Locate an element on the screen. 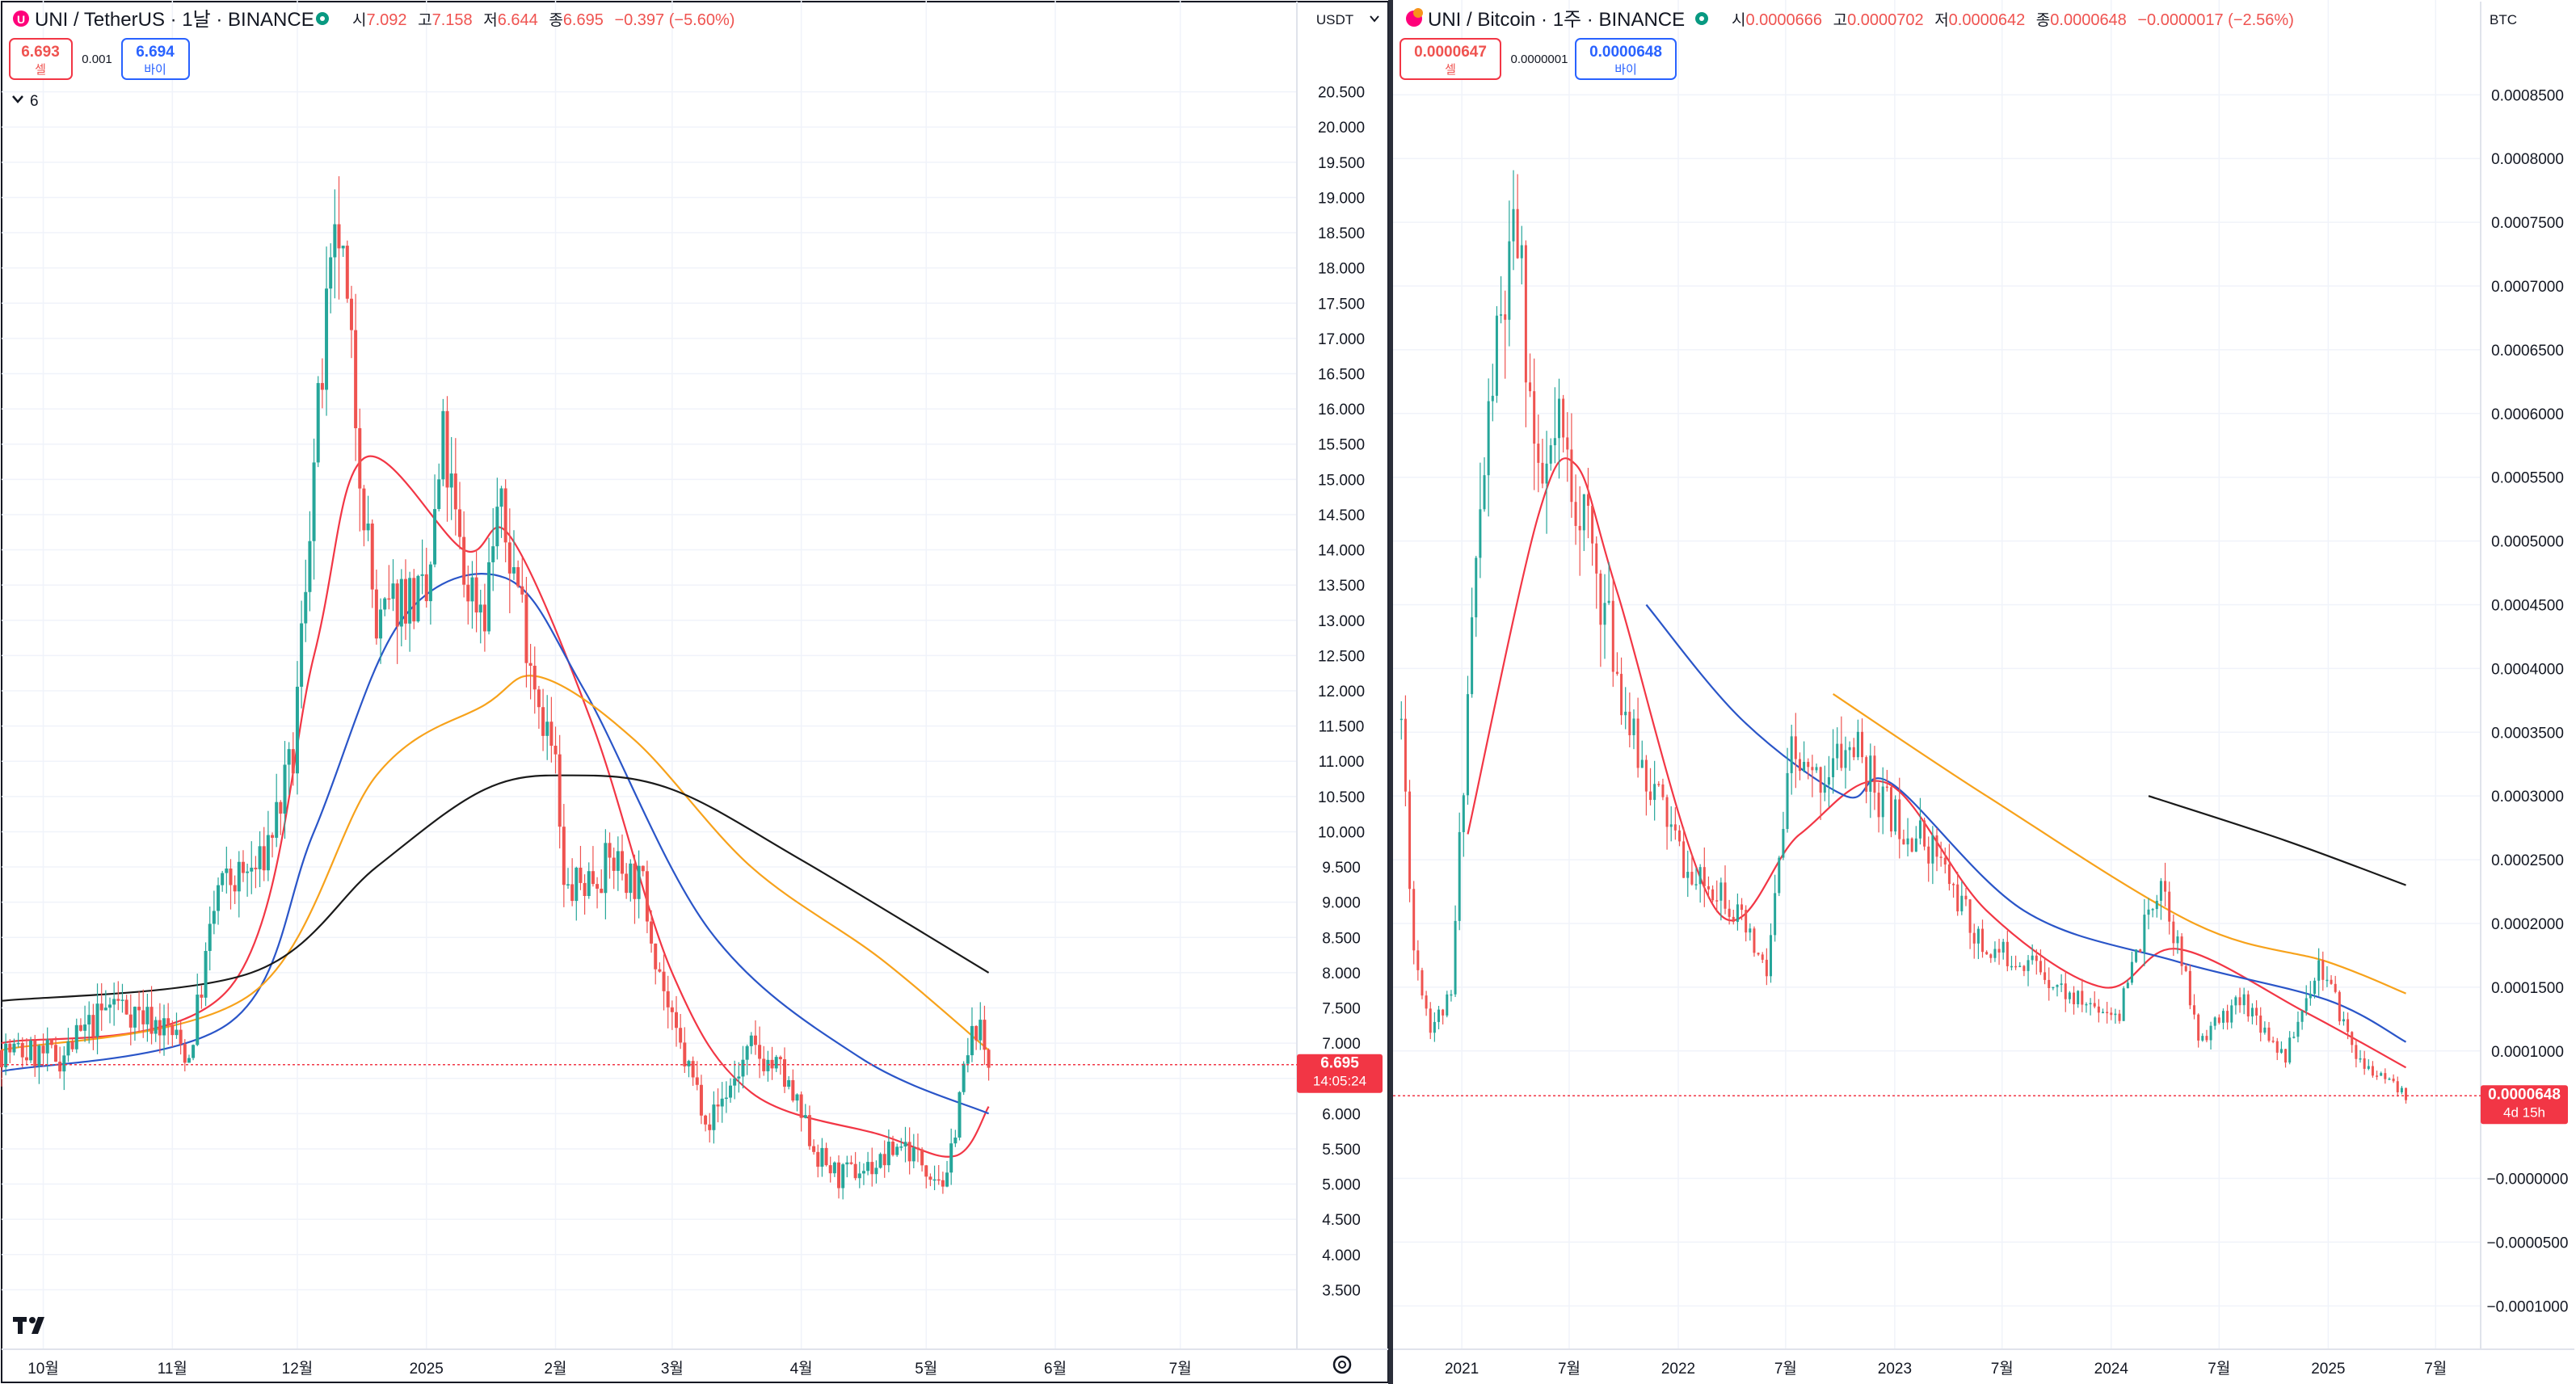  right-buy-button: 0.0000648 바이 is located at coordinates (1626, 59).